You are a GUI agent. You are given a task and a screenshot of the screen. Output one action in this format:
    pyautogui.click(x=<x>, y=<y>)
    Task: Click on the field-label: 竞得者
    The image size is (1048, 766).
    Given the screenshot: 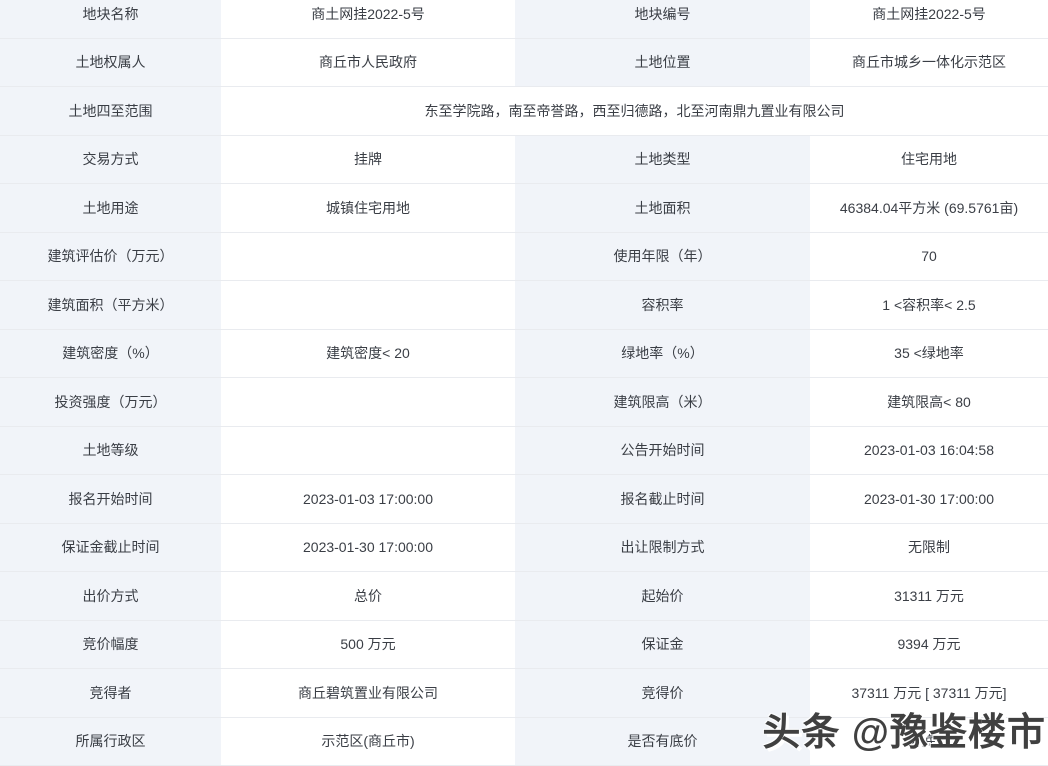 What is the action you would take?
    pyautogui.click(x=110, y=693)
    